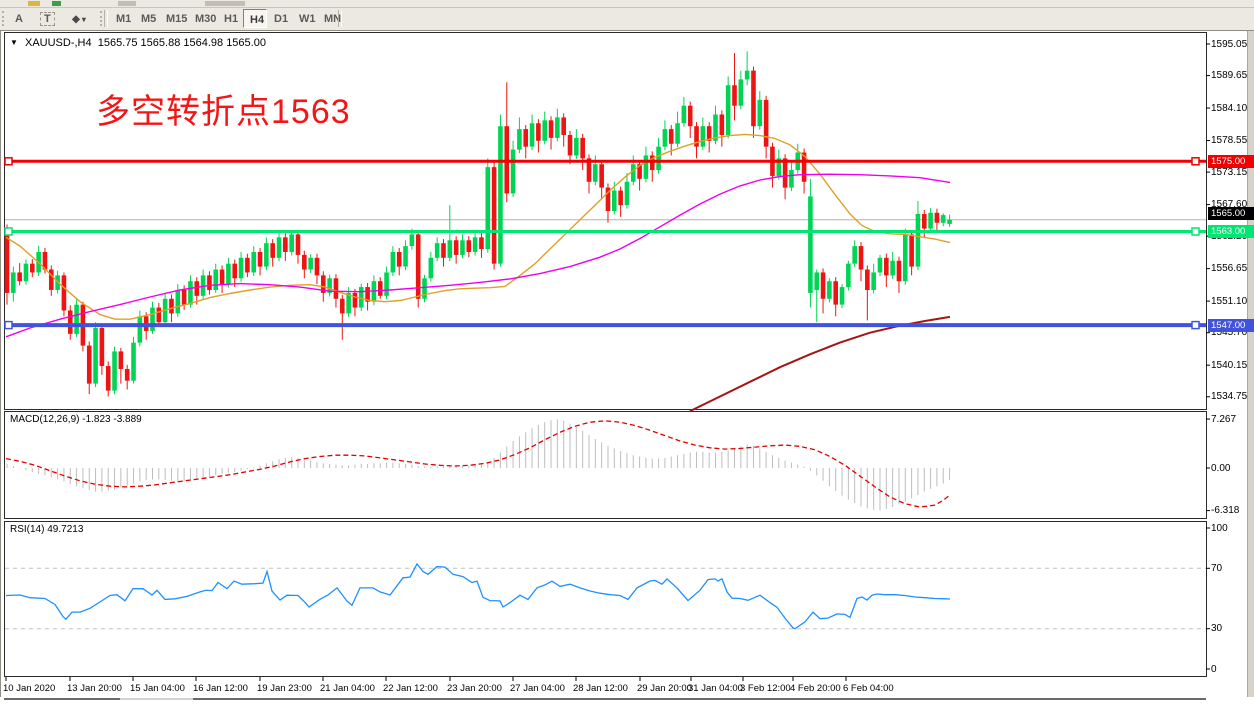 The width and height of the screenshot is (1254, 704). Describe the element at coordinates (1221, 468) in the screenshot. I see `macd-tick-label: 0.00` at that location.